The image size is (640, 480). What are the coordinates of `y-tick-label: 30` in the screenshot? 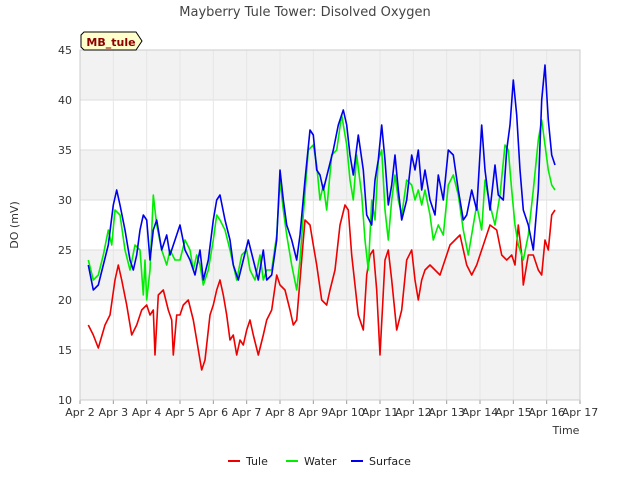 It's located at (65, 200).